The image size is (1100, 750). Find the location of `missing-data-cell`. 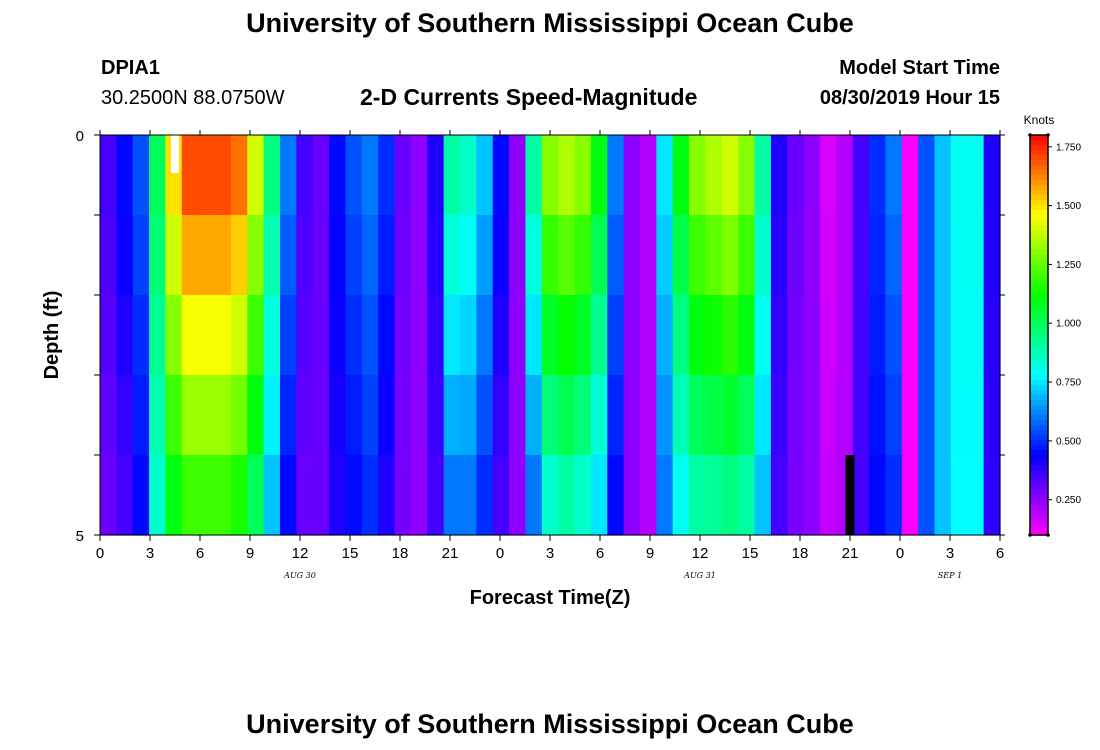

missing-data-cell is located at coordinates (175, 154).